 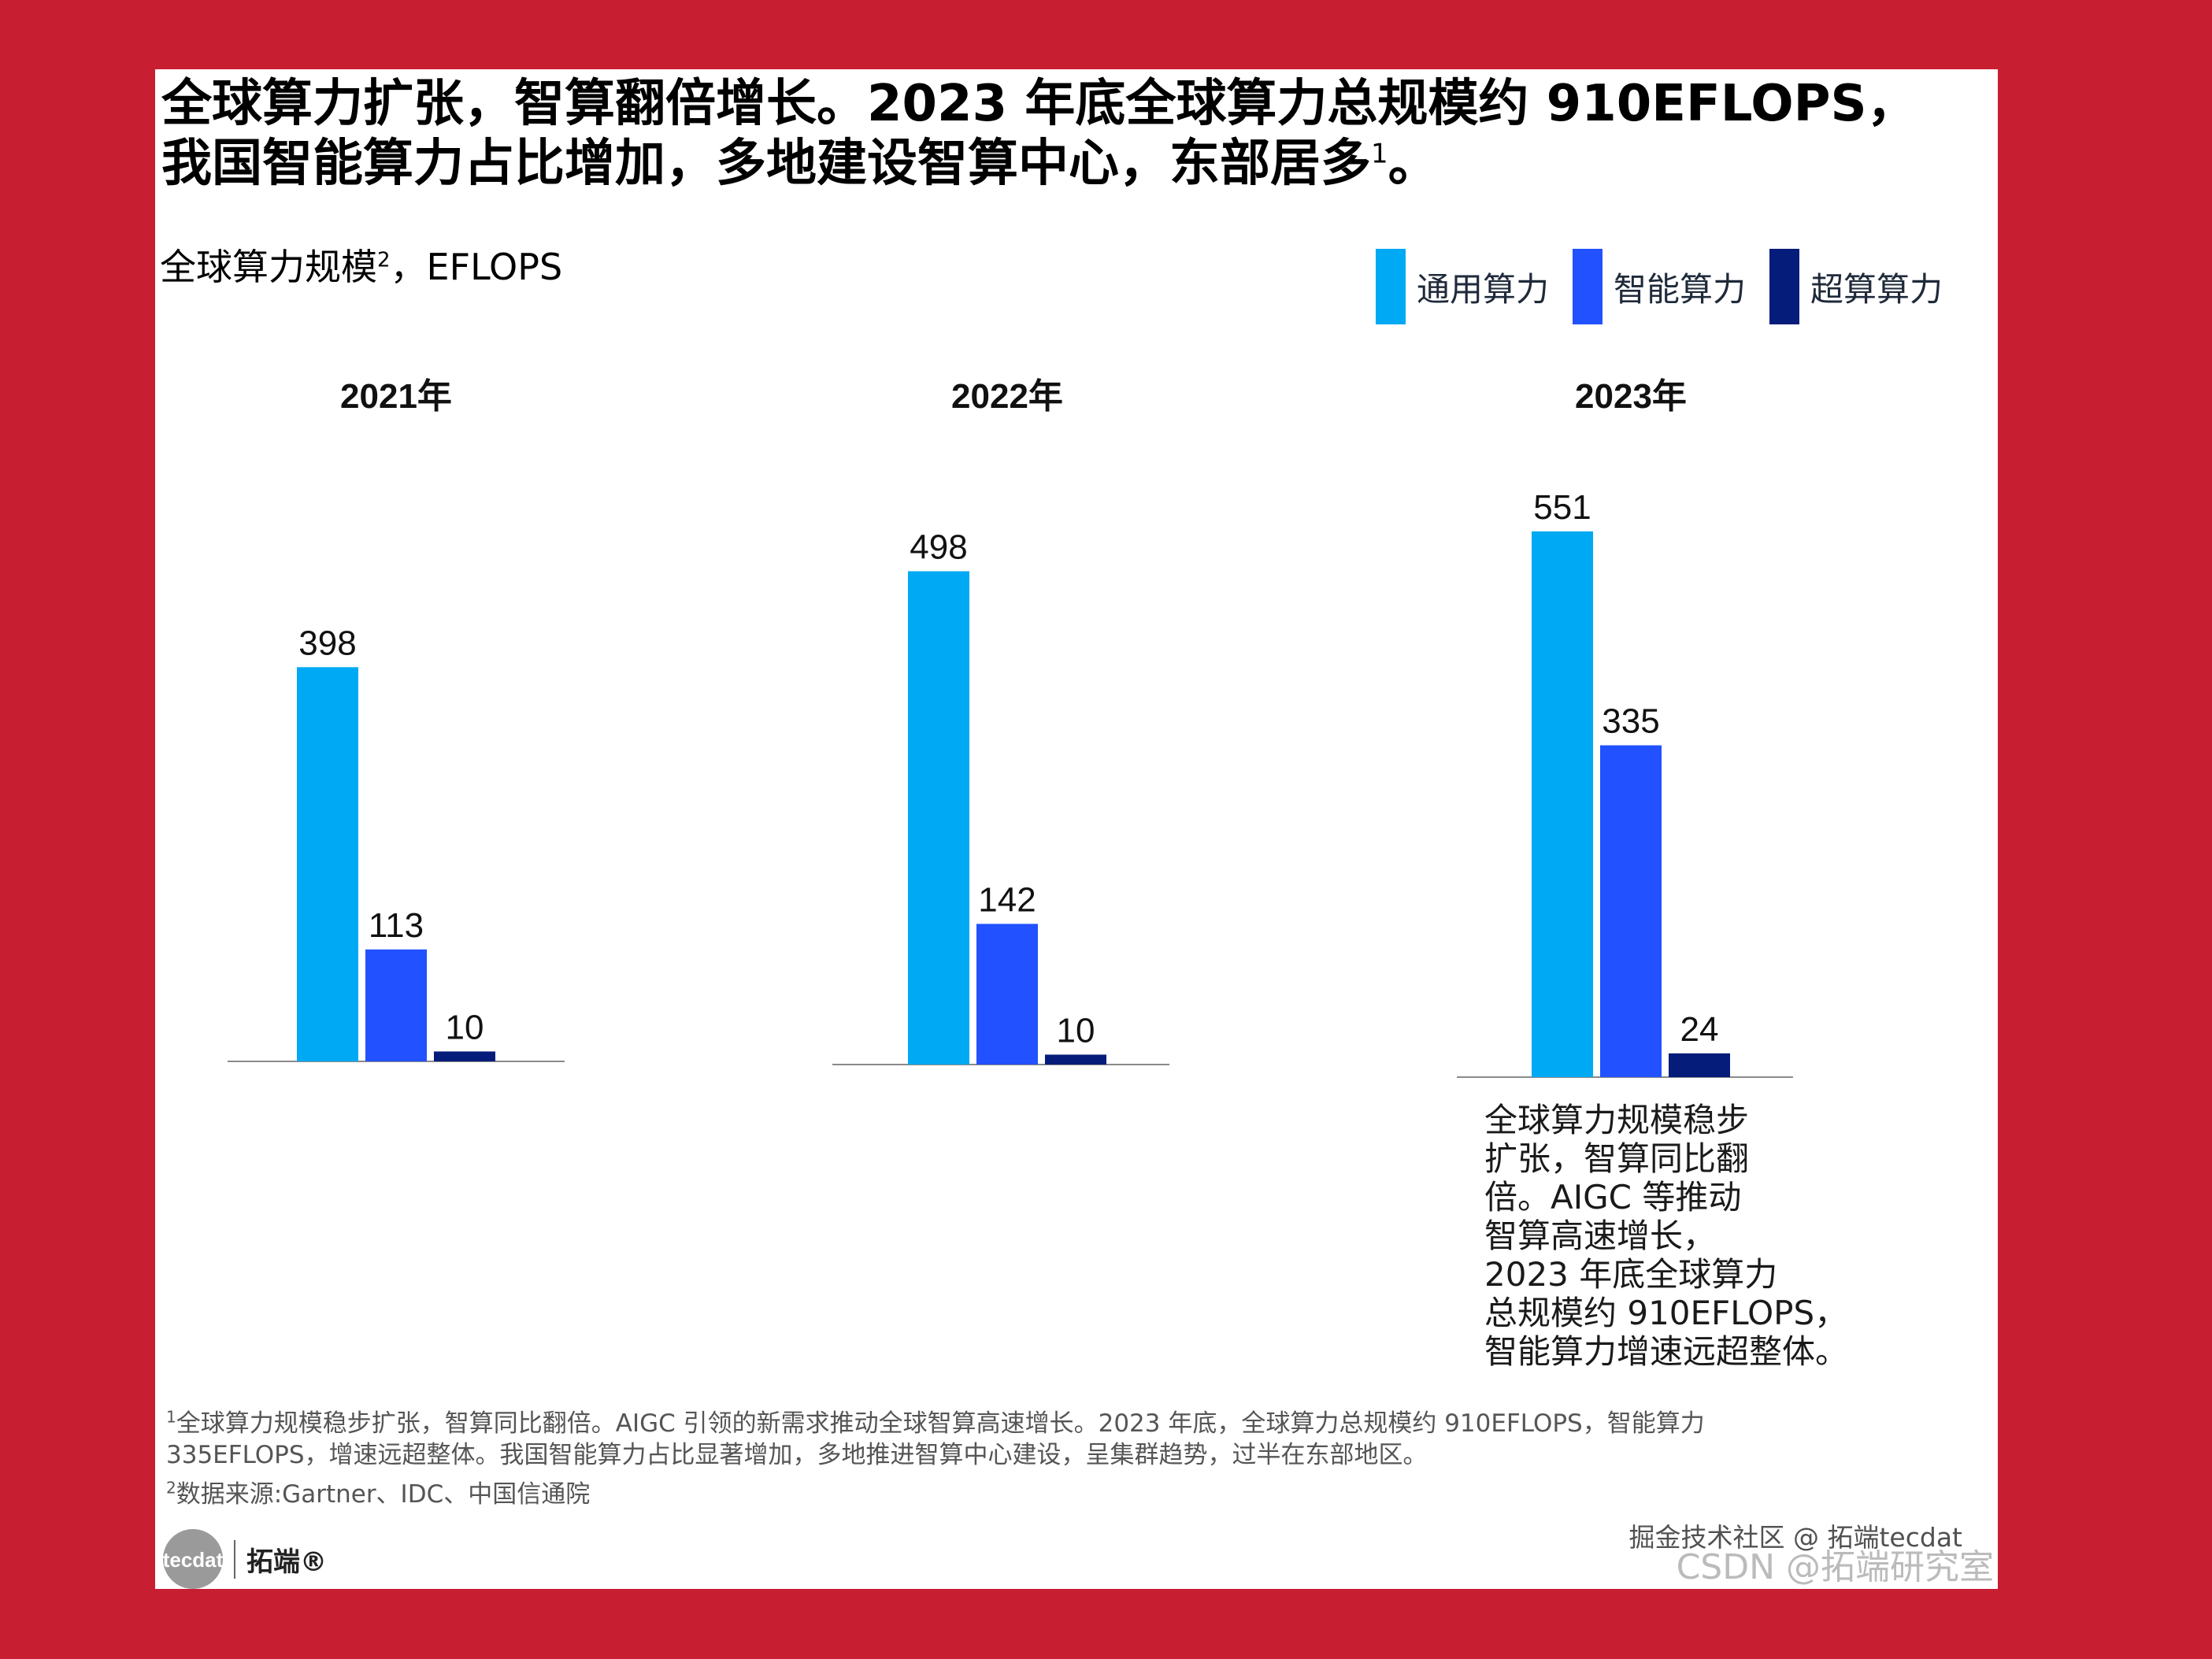 What do you see at coordinates (383, 1494) in the screenshot?
I see `footnote-2-text: 数据来源:Gartner、IDC、中国信通院` at bounding box center [383, 1494].